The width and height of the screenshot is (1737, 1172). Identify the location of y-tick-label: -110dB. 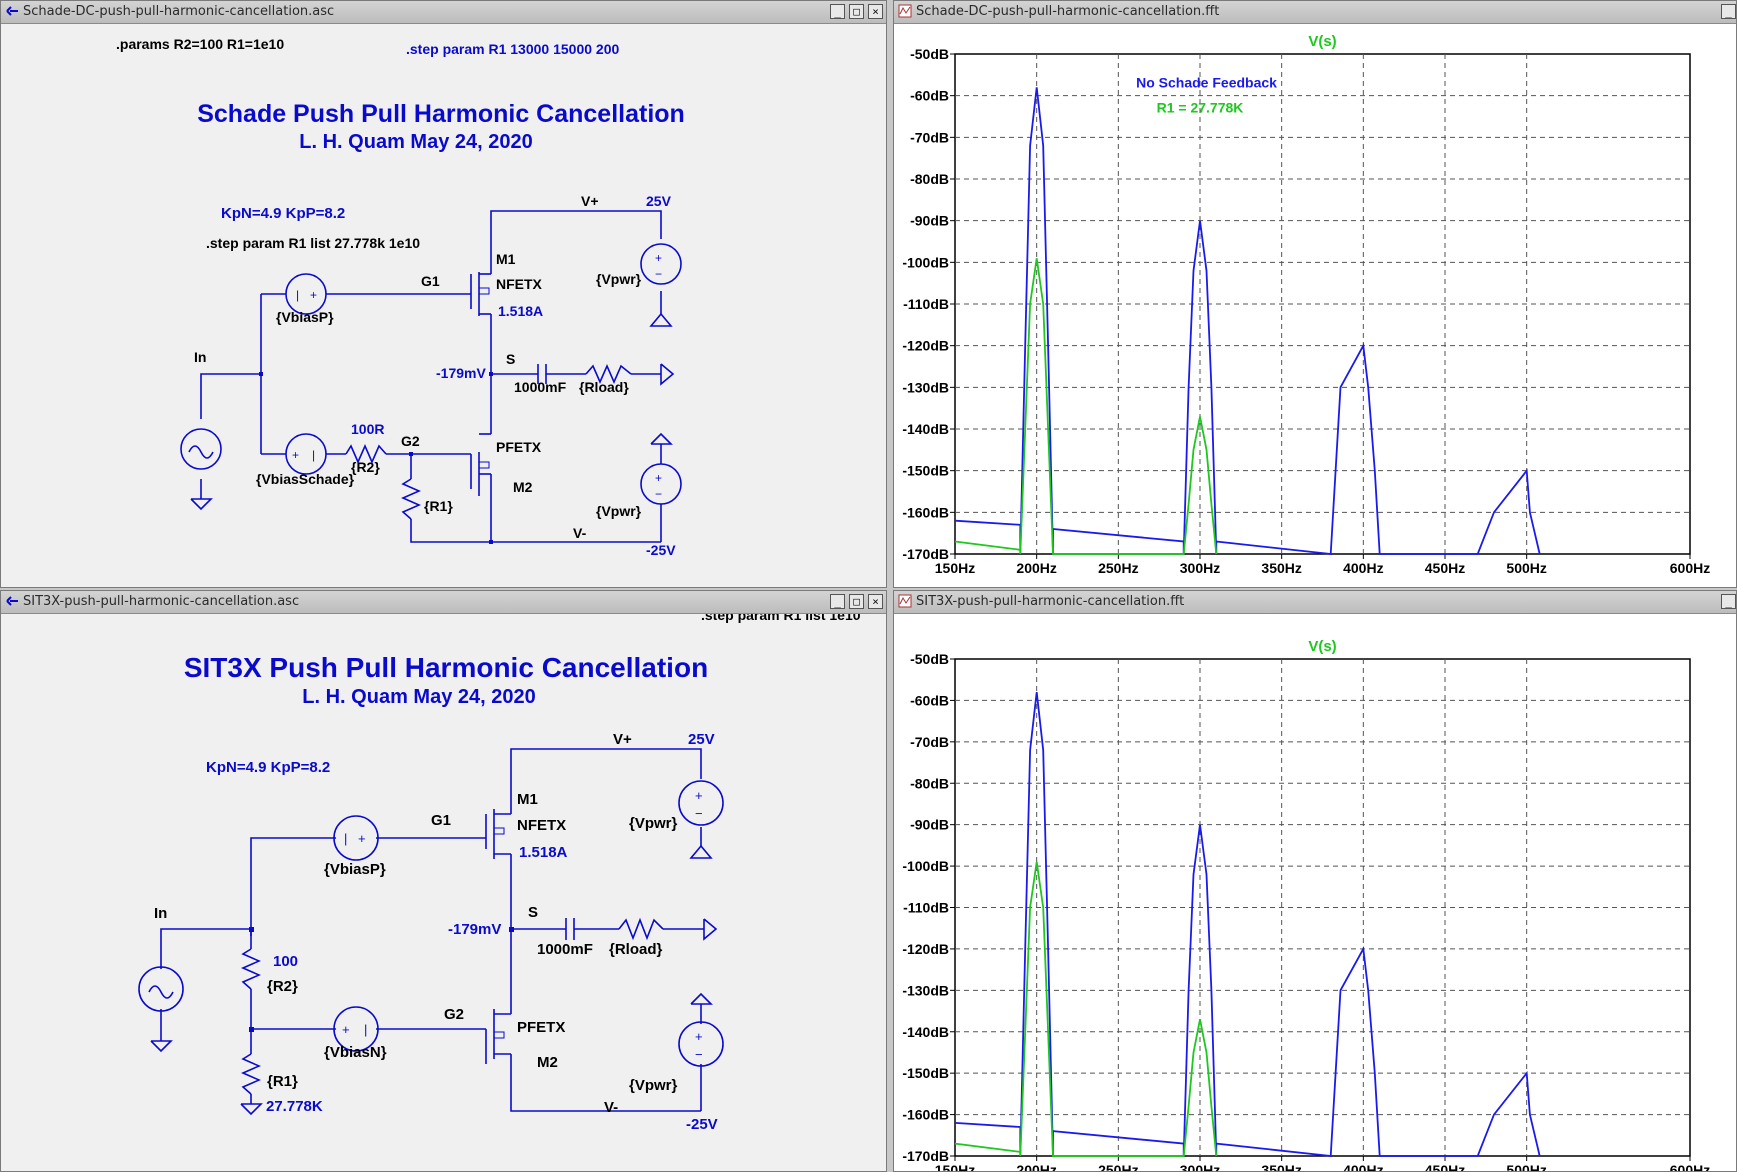
(926, 908).